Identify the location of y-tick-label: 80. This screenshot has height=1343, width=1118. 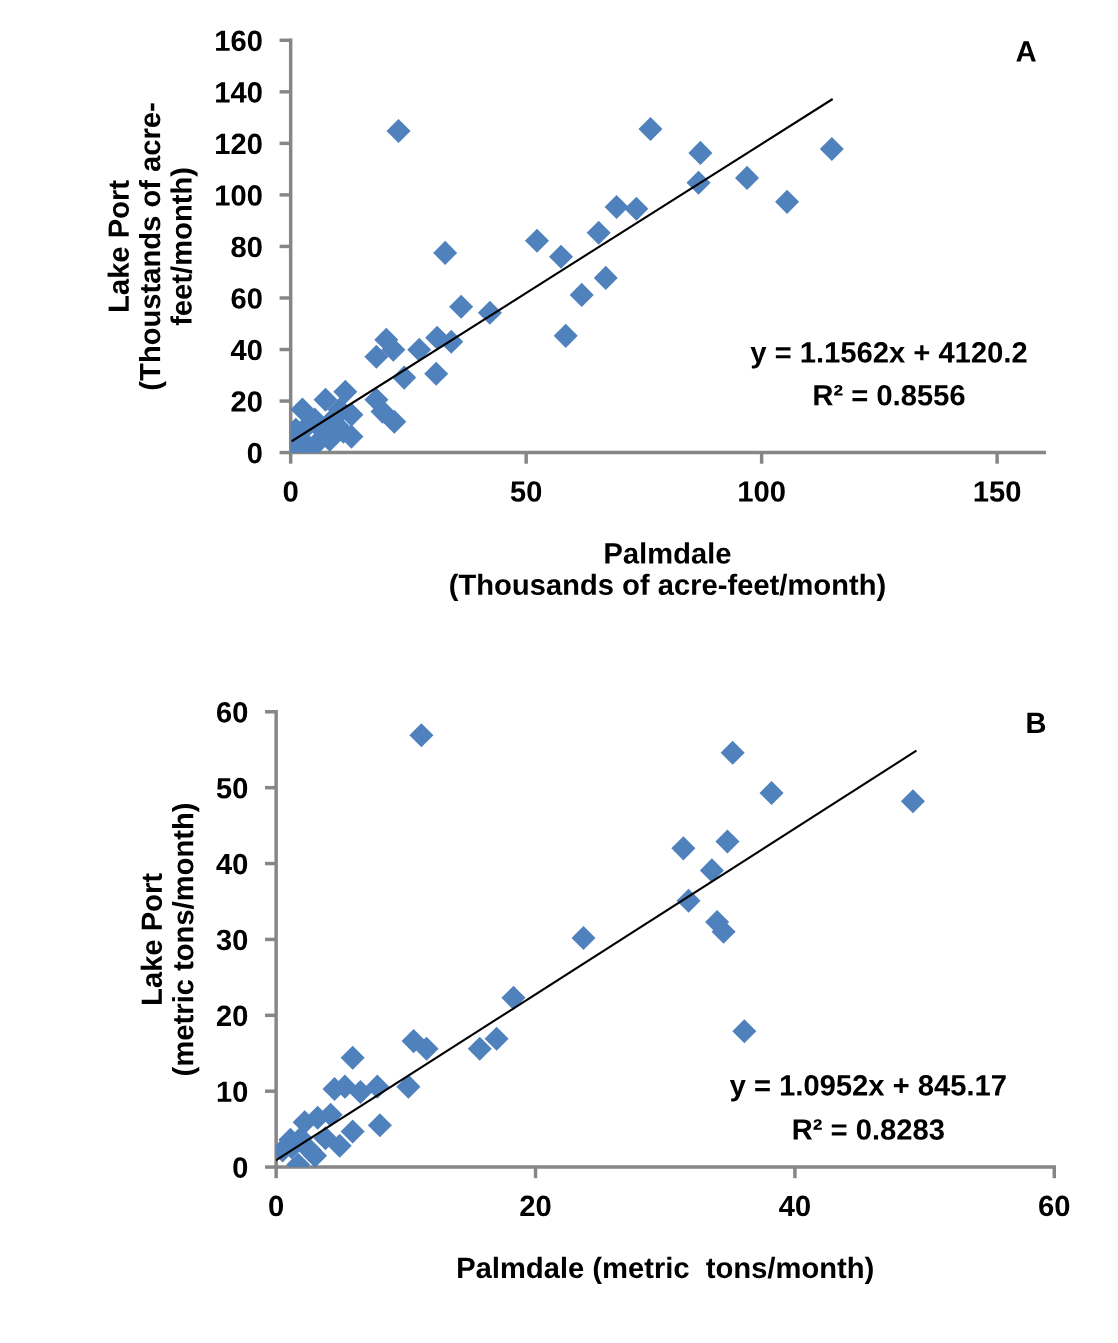
(246, 247).